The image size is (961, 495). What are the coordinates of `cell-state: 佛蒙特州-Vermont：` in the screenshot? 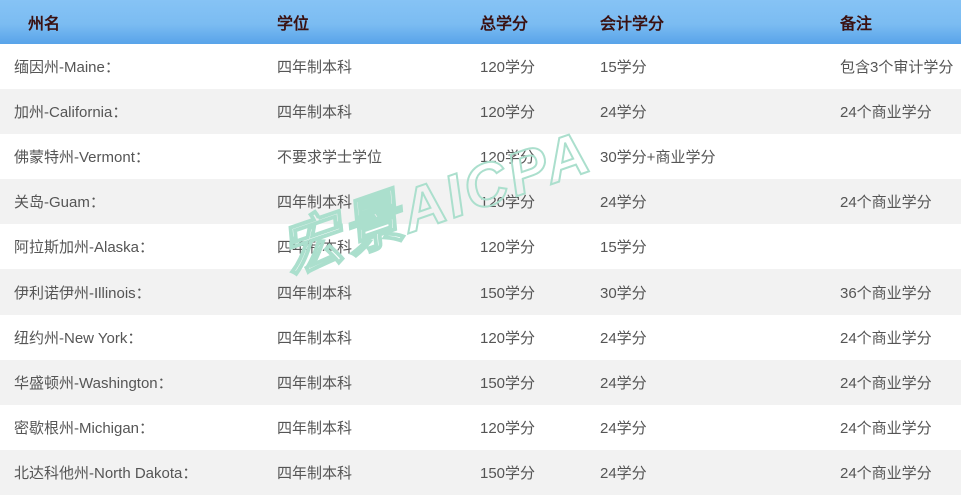 It's located at (82, 158).